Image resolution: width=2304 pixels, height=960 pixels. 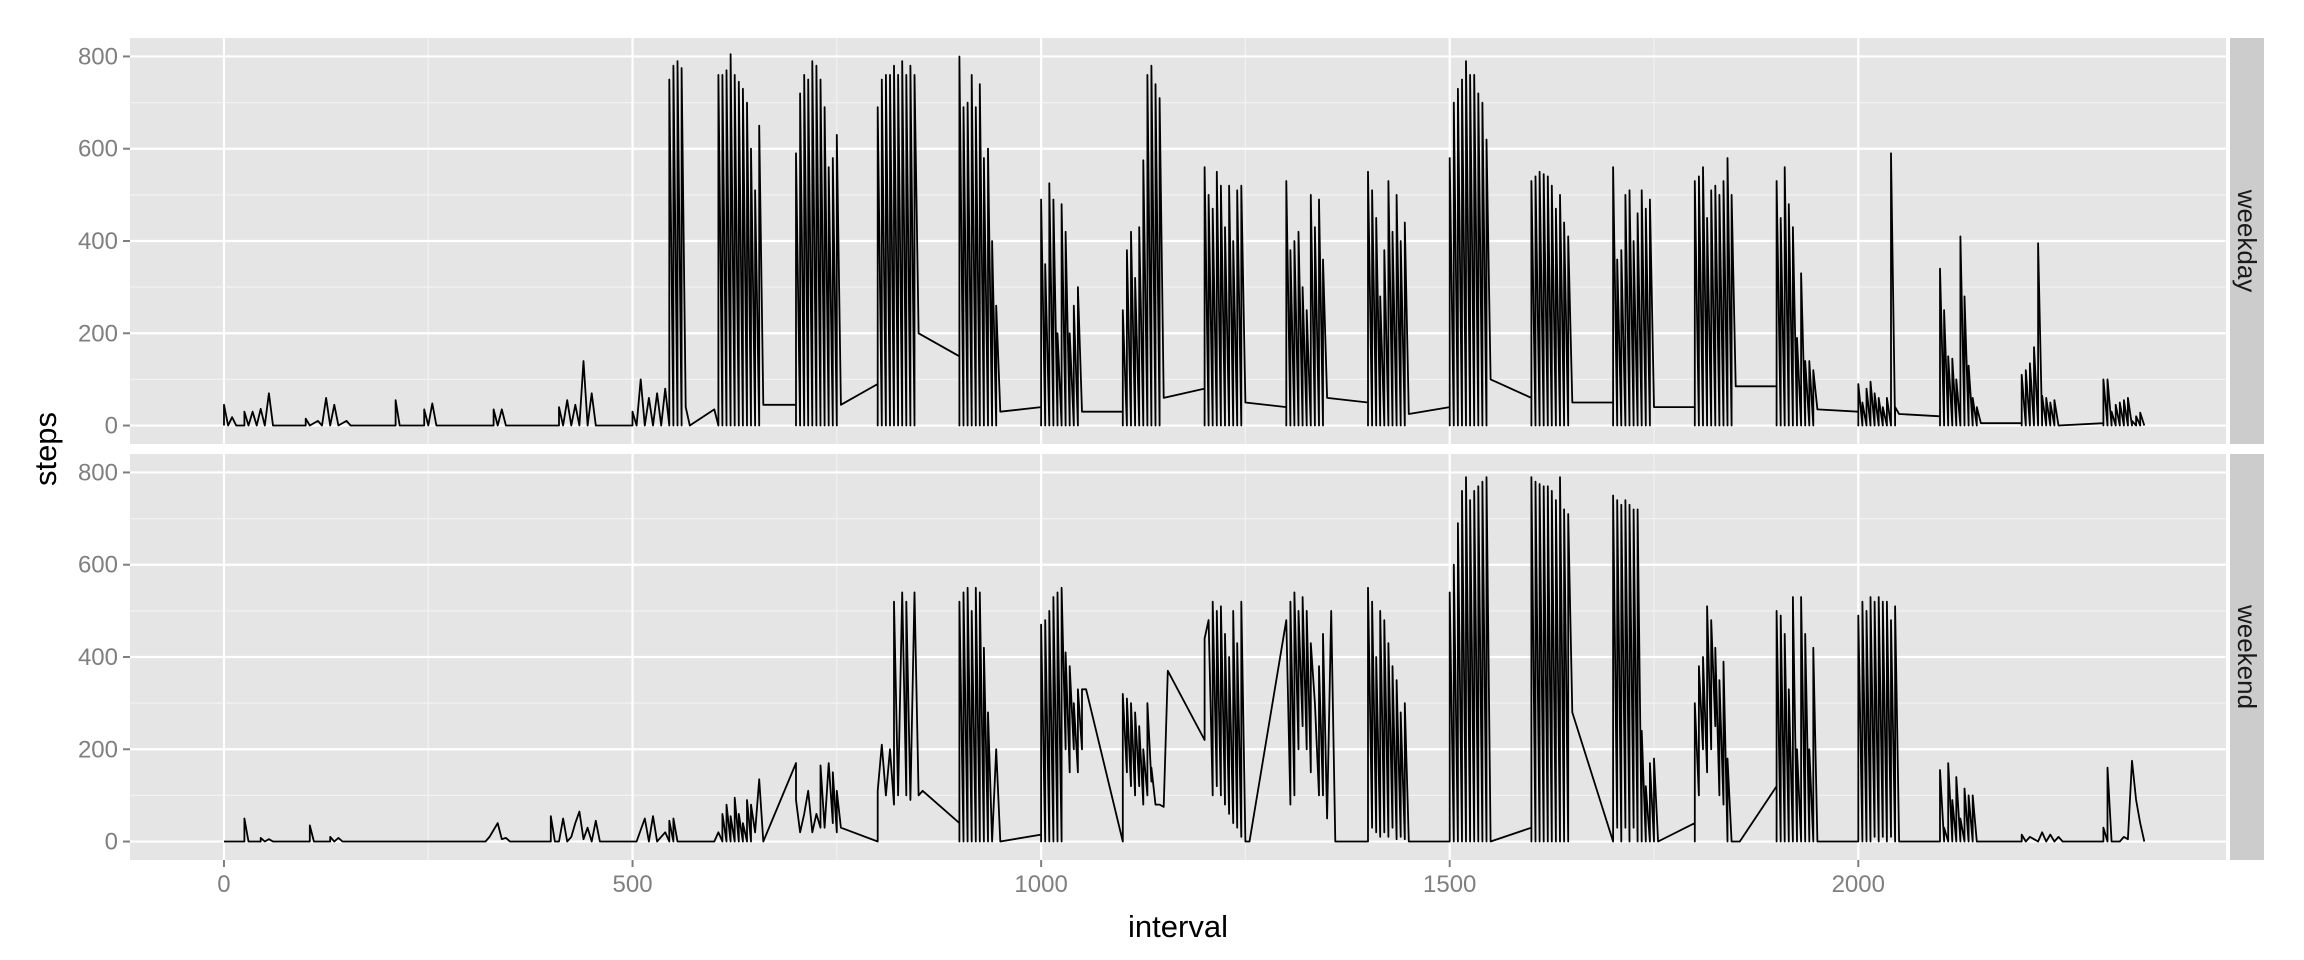 I want to click on strip-weekend, so click(x=2247, y=657).